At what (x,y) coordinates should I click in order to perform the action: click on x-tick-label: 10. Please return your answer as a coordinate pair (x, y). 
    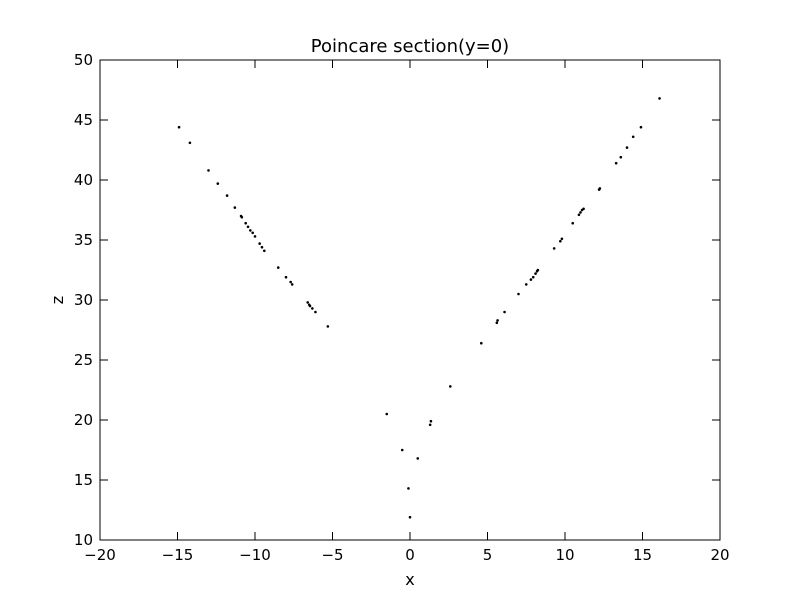
    Looking at the image, I should click on (564, 555).